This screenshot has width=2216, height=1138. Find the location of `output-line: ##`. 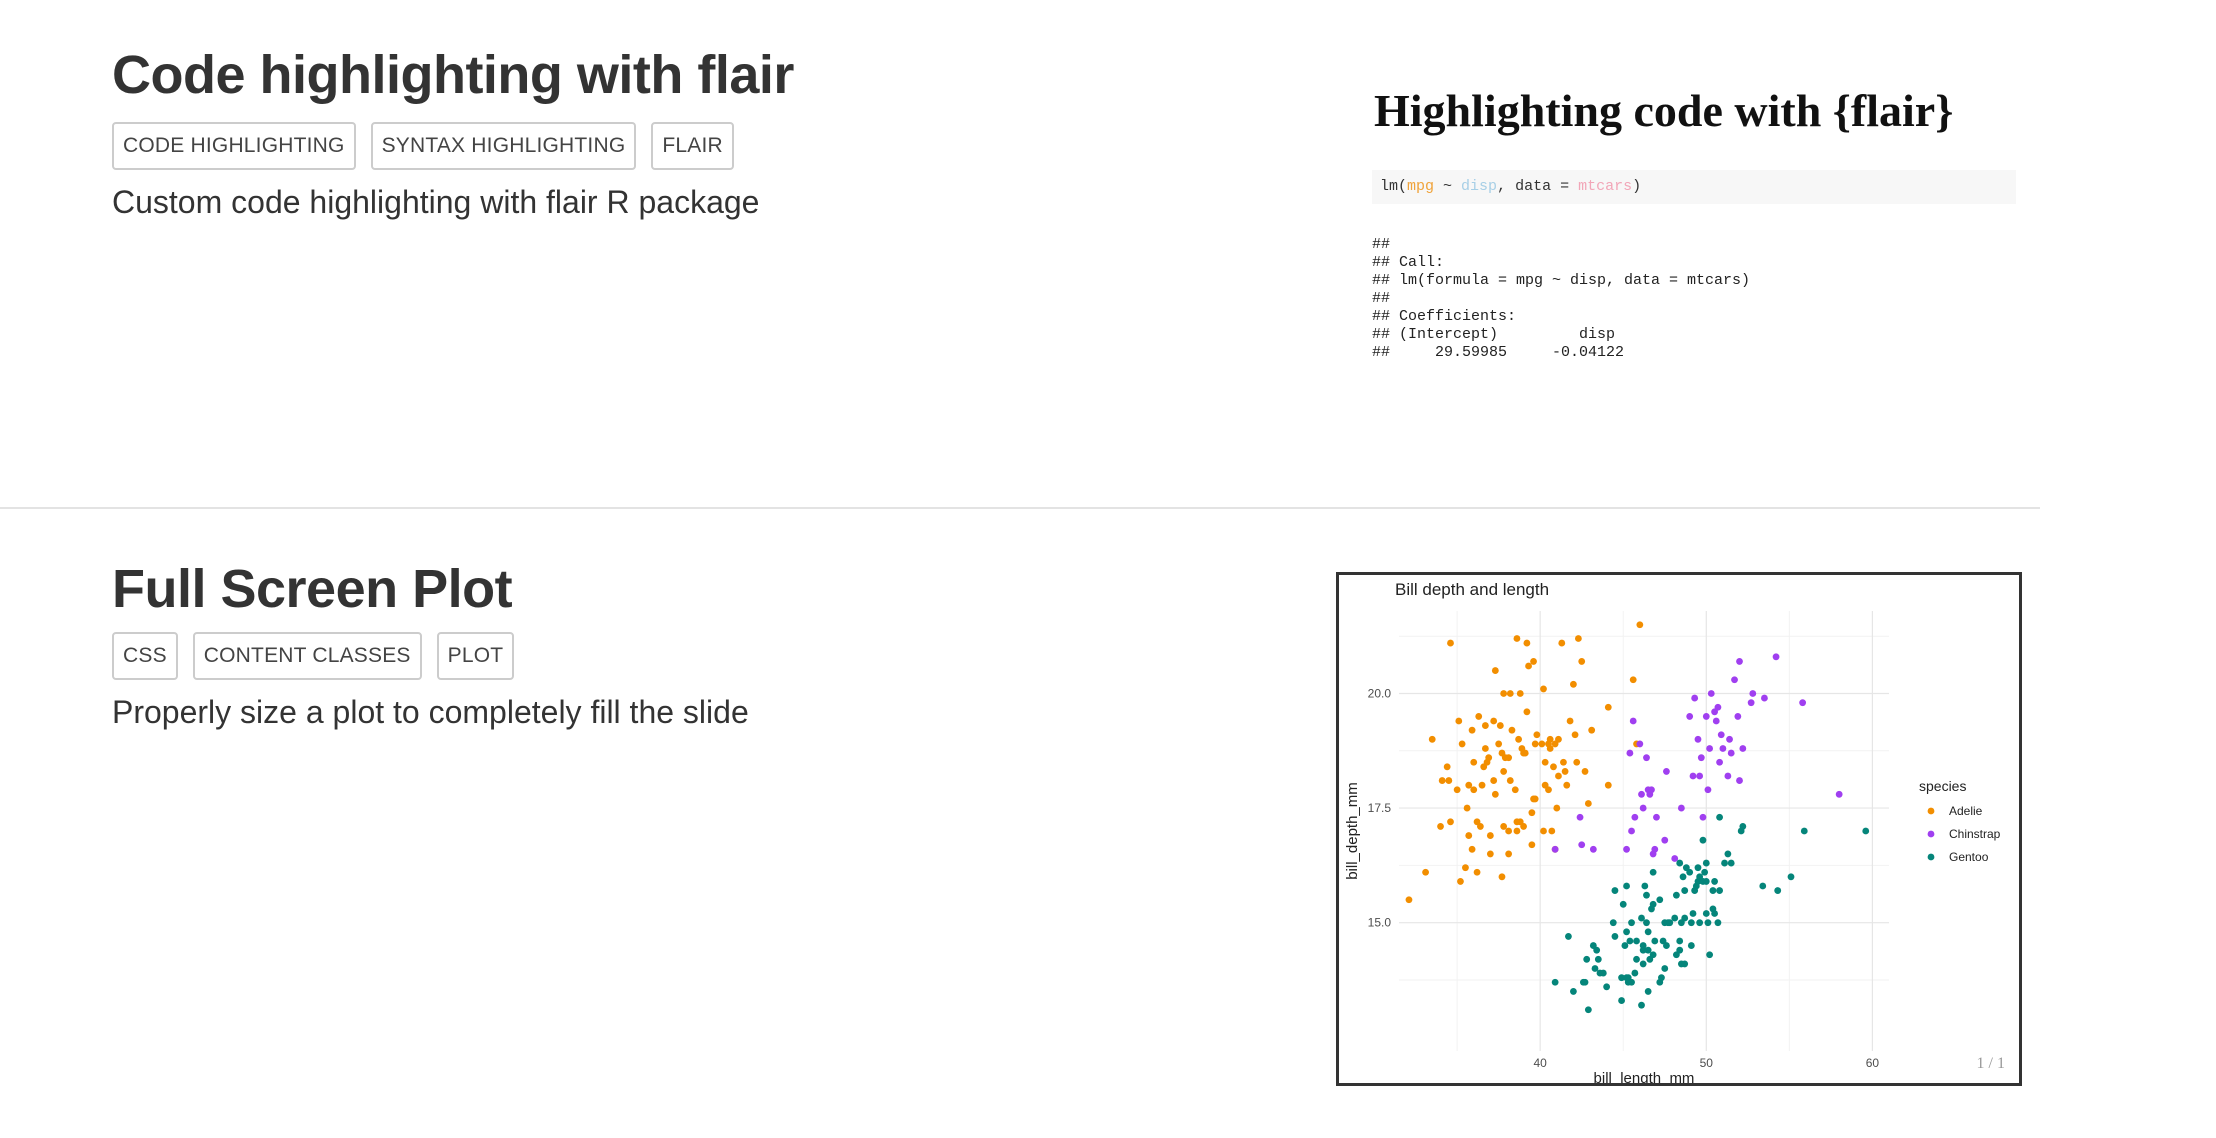

output-line: ## is located at coordinates (1381, 244).